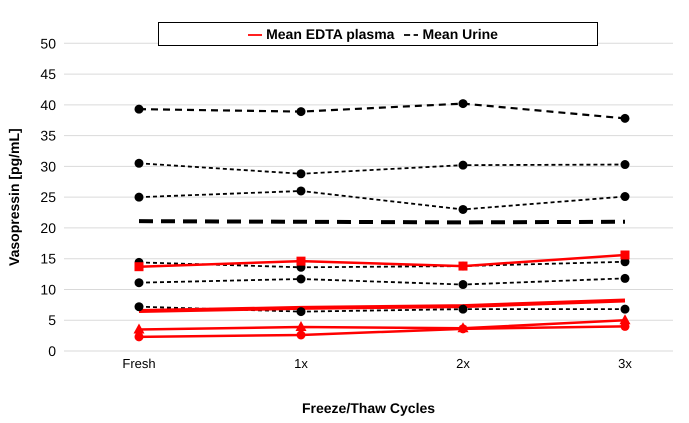 Image resolution: width=689 pixels, height=423 pixels. I want to click on y-tick-label: 45, so click(48, 74).